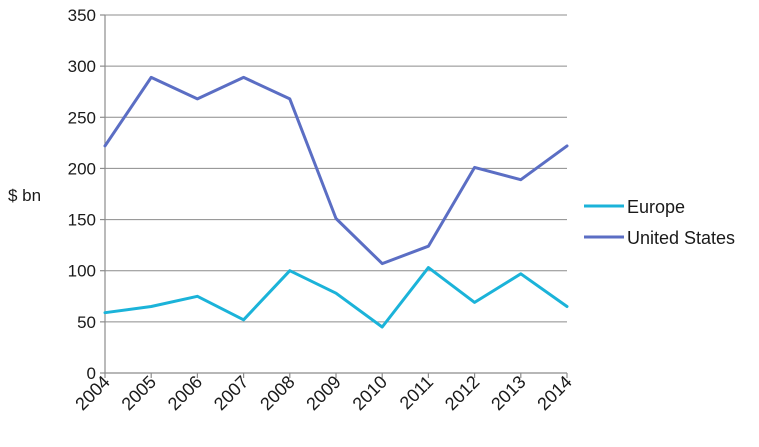  What do you see at coordinates (659, 222) in the screenshot?
I see `legend: Europe United States` at bounding box center [659, 222].